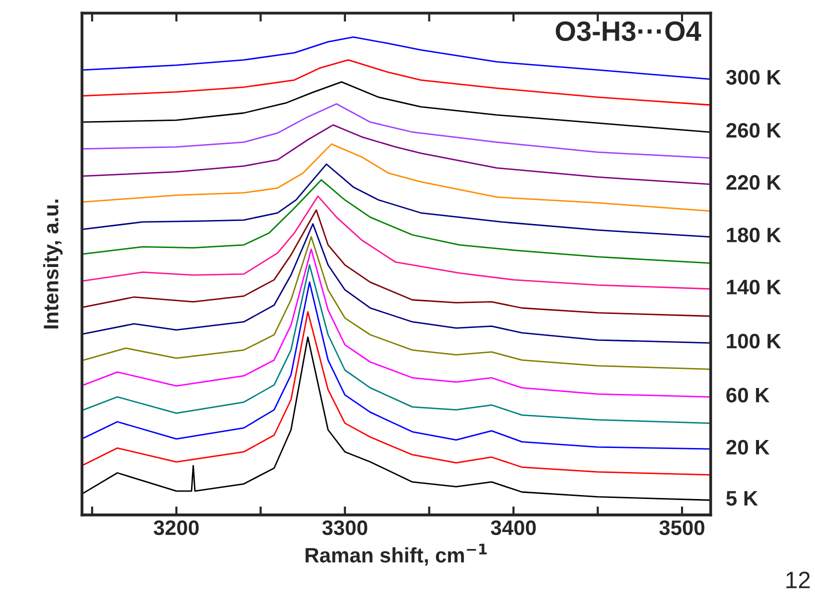  I want to click on x-tick-label: 3500, so click(681, 528).